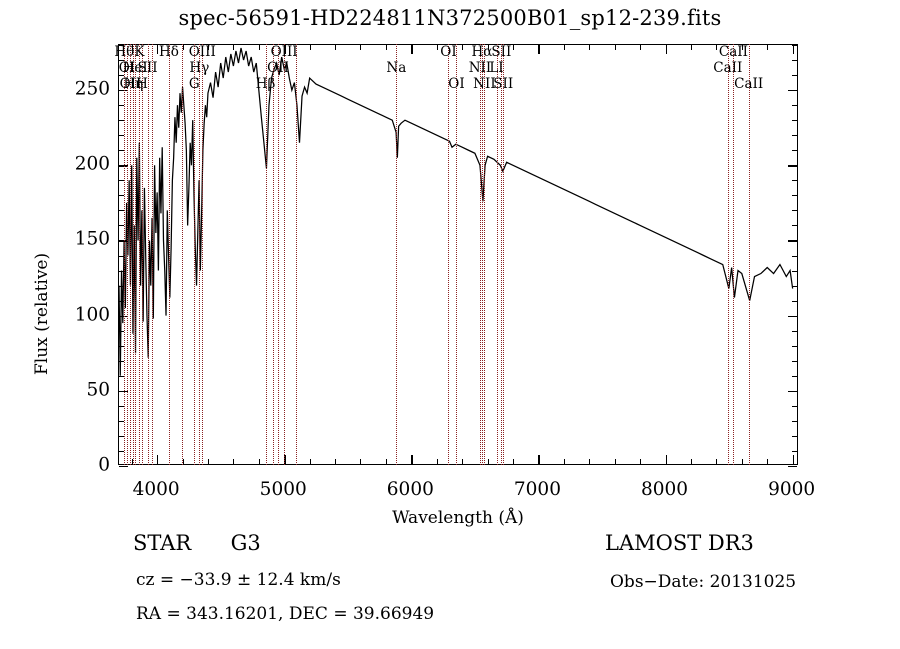  I want to click on obs-date-label: Obs−Date: 20131025, so click(703, 582).